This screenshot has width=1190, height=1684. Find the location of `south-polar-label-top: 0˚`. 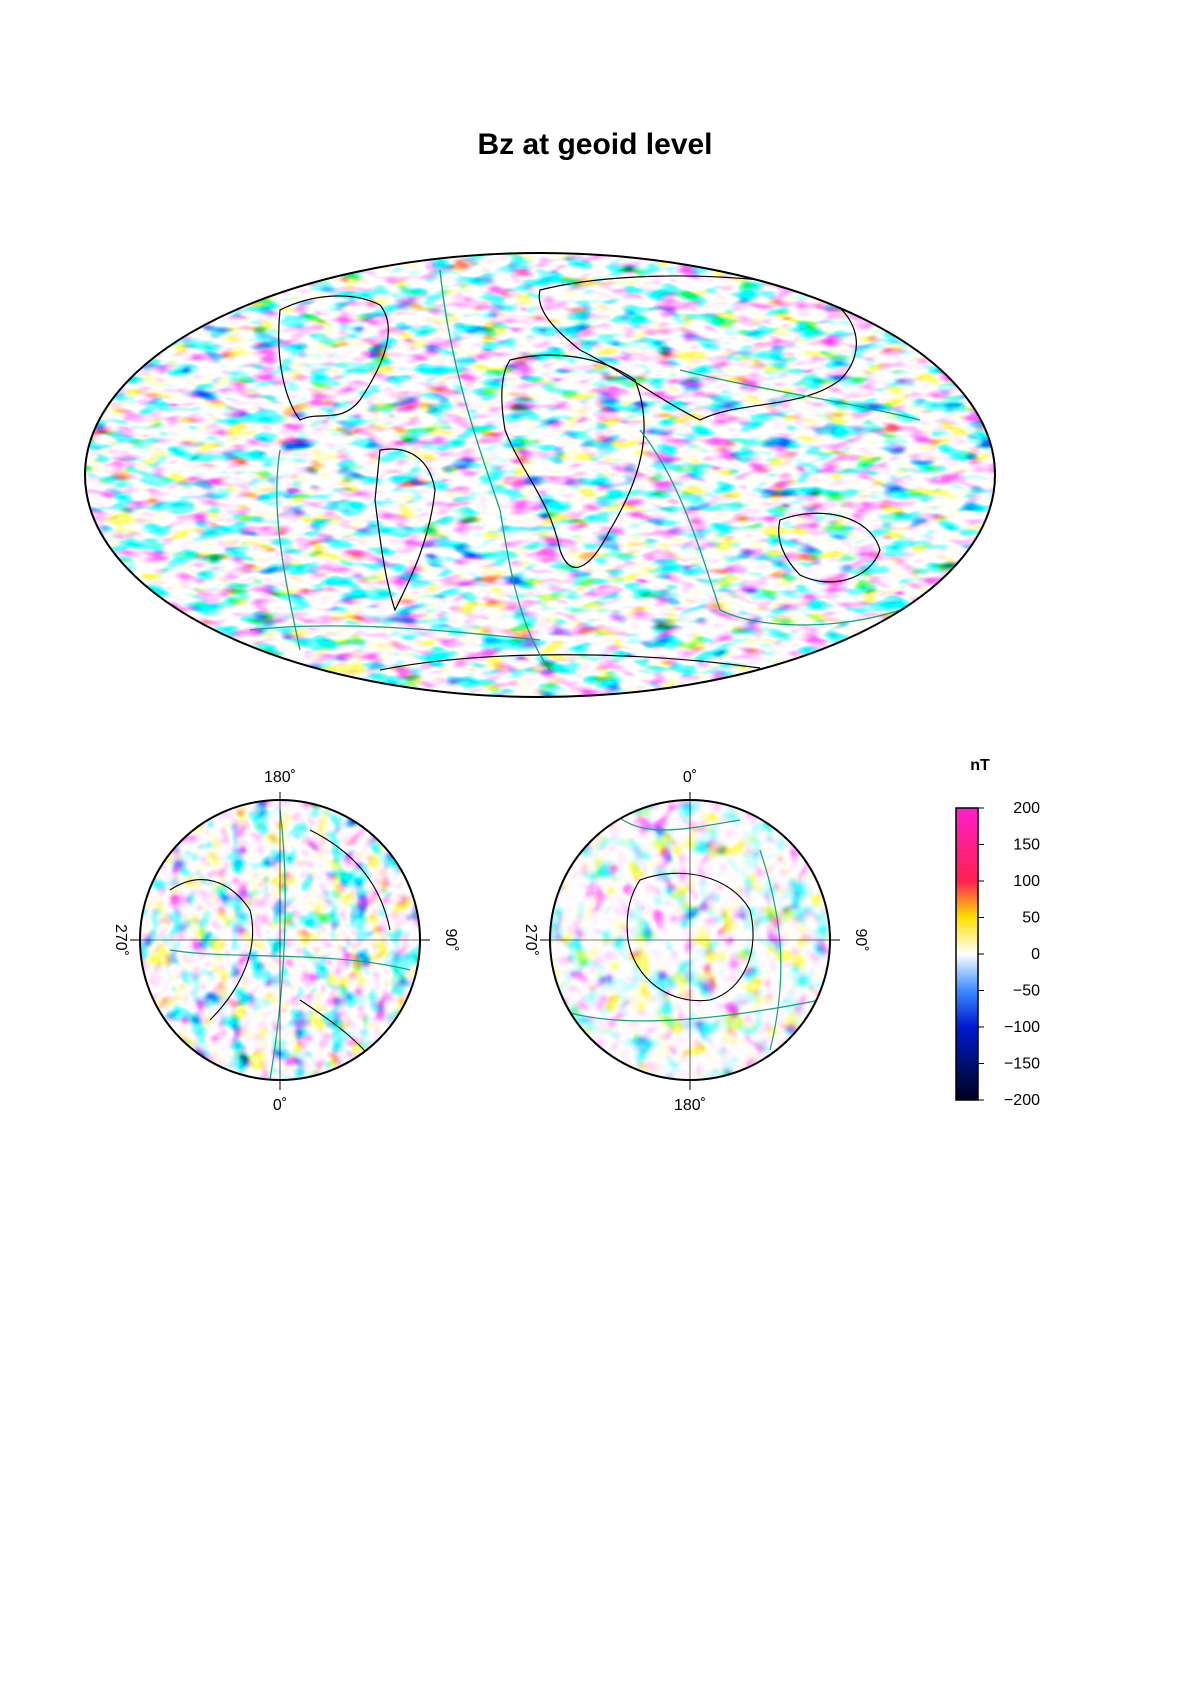

south-polar-label-top: 0˚ is located at coordinates (690, 777).